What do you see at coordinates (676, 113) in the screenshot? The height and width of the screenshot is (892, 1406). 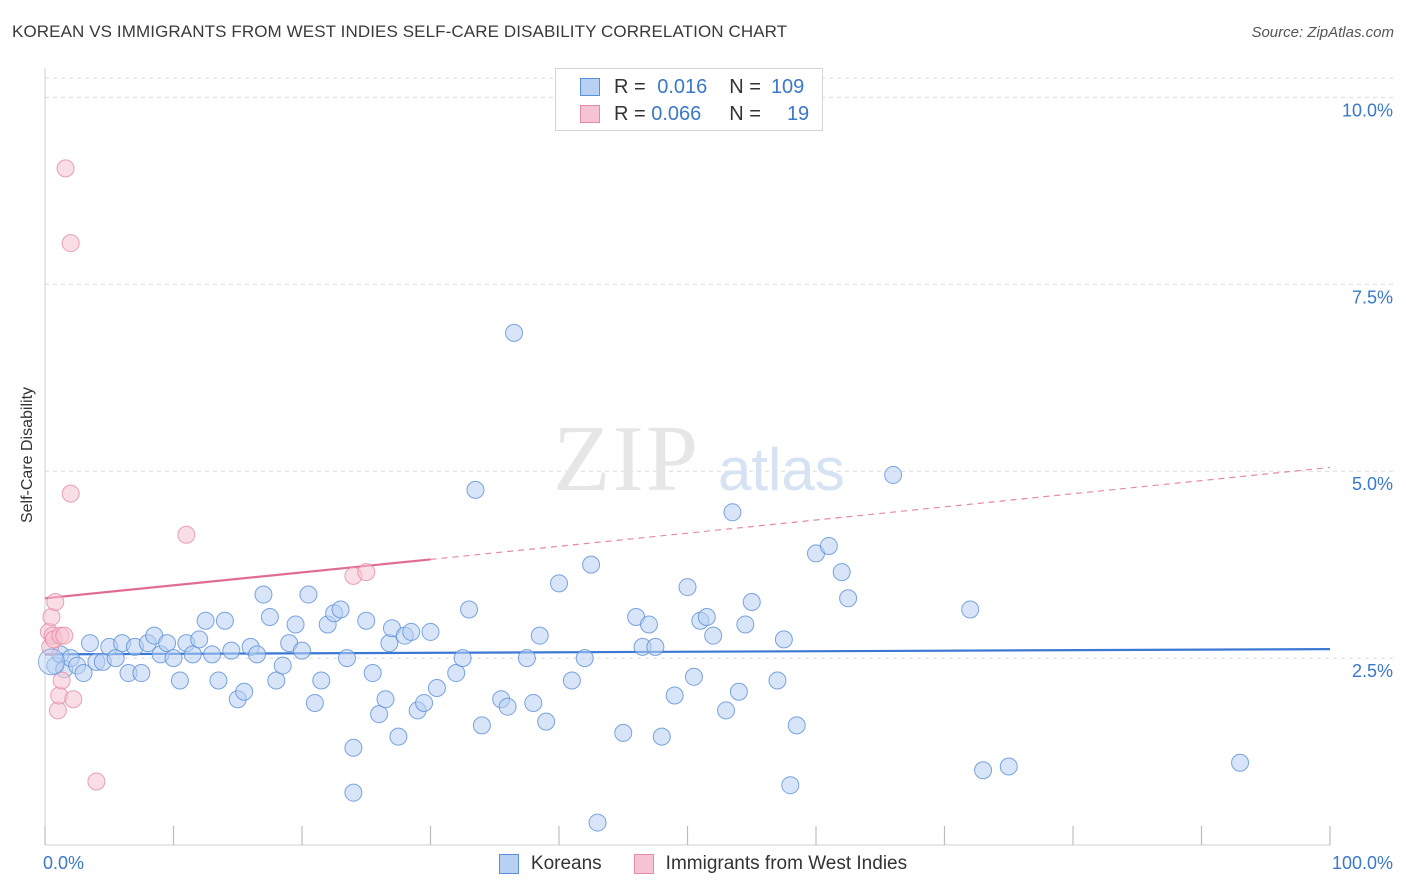 I see `legend-r-value: 0.066` at bounding box center [676, 113].